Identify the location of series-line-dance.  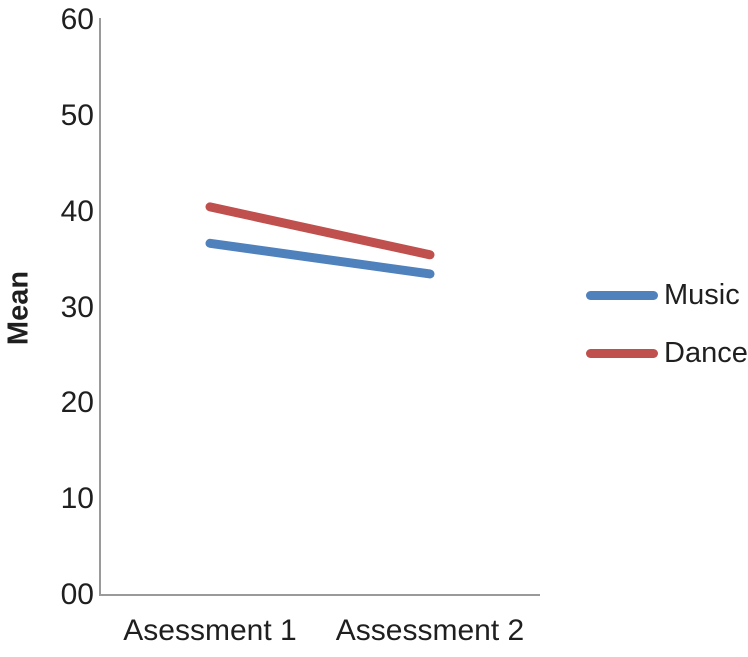
(320, 231).